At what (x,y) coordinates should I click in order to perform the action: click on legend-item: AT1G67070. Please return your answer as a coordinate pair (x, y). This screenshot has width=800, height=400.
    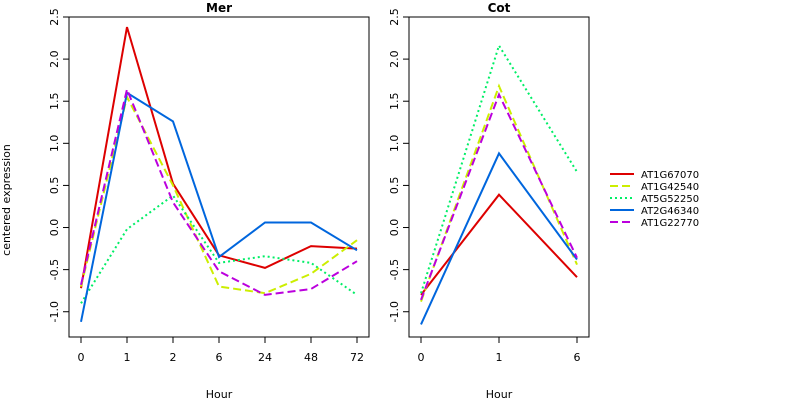
    Looking at the image, I should click on (654, 175).